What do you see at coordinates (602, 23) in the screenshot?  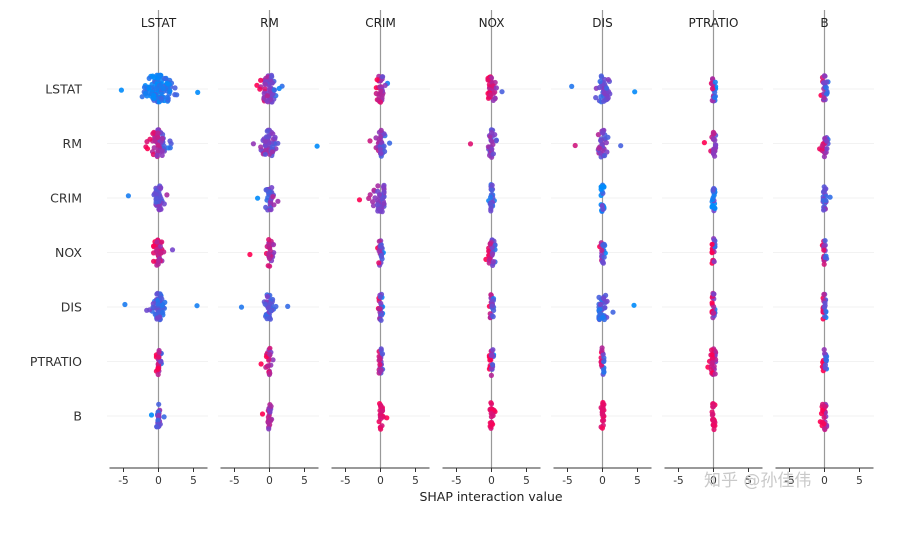 I see `column-title: DIS` at bounding box center [602, 23].